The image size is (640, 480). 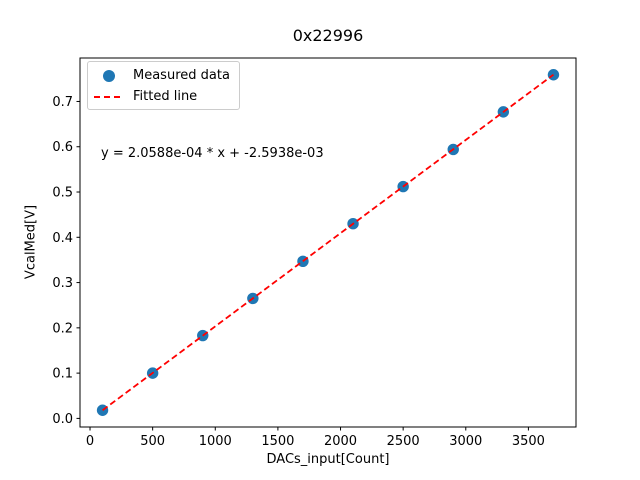 I want to click on y-tick-label: 0.4, so click(x=62, y=238).